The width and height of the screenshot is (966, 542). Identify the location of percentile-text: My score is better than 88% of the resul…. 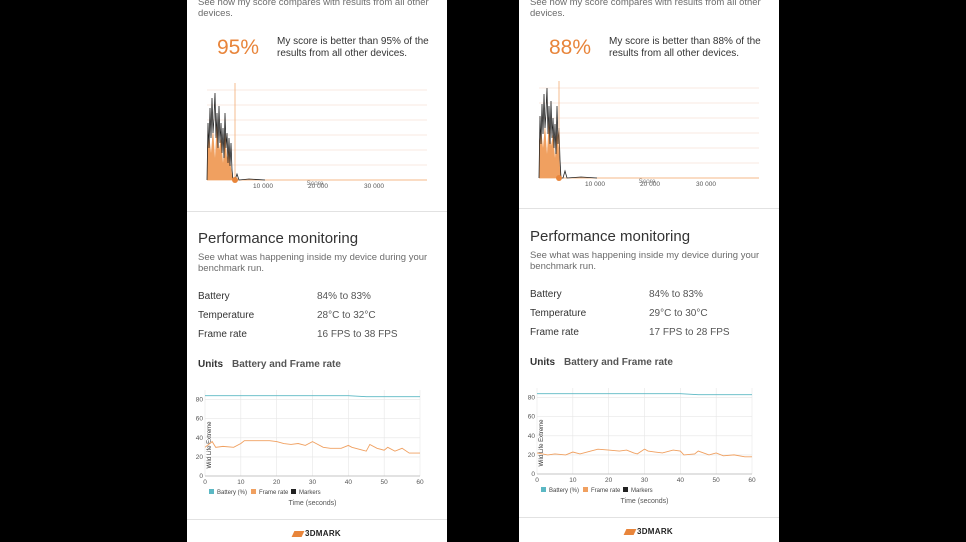
(685, 47).